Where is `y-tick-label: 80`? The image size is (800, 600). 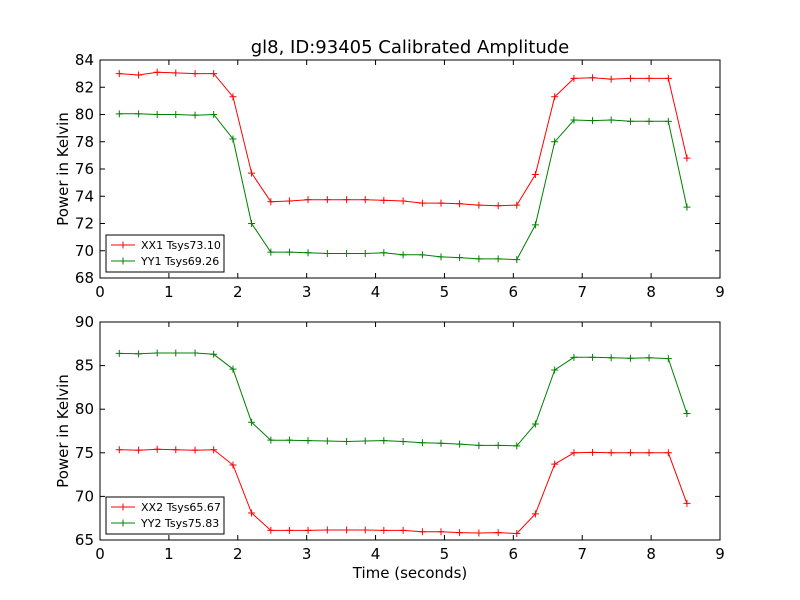
y-tick-label: 80 is located at coordinates (84, 115).